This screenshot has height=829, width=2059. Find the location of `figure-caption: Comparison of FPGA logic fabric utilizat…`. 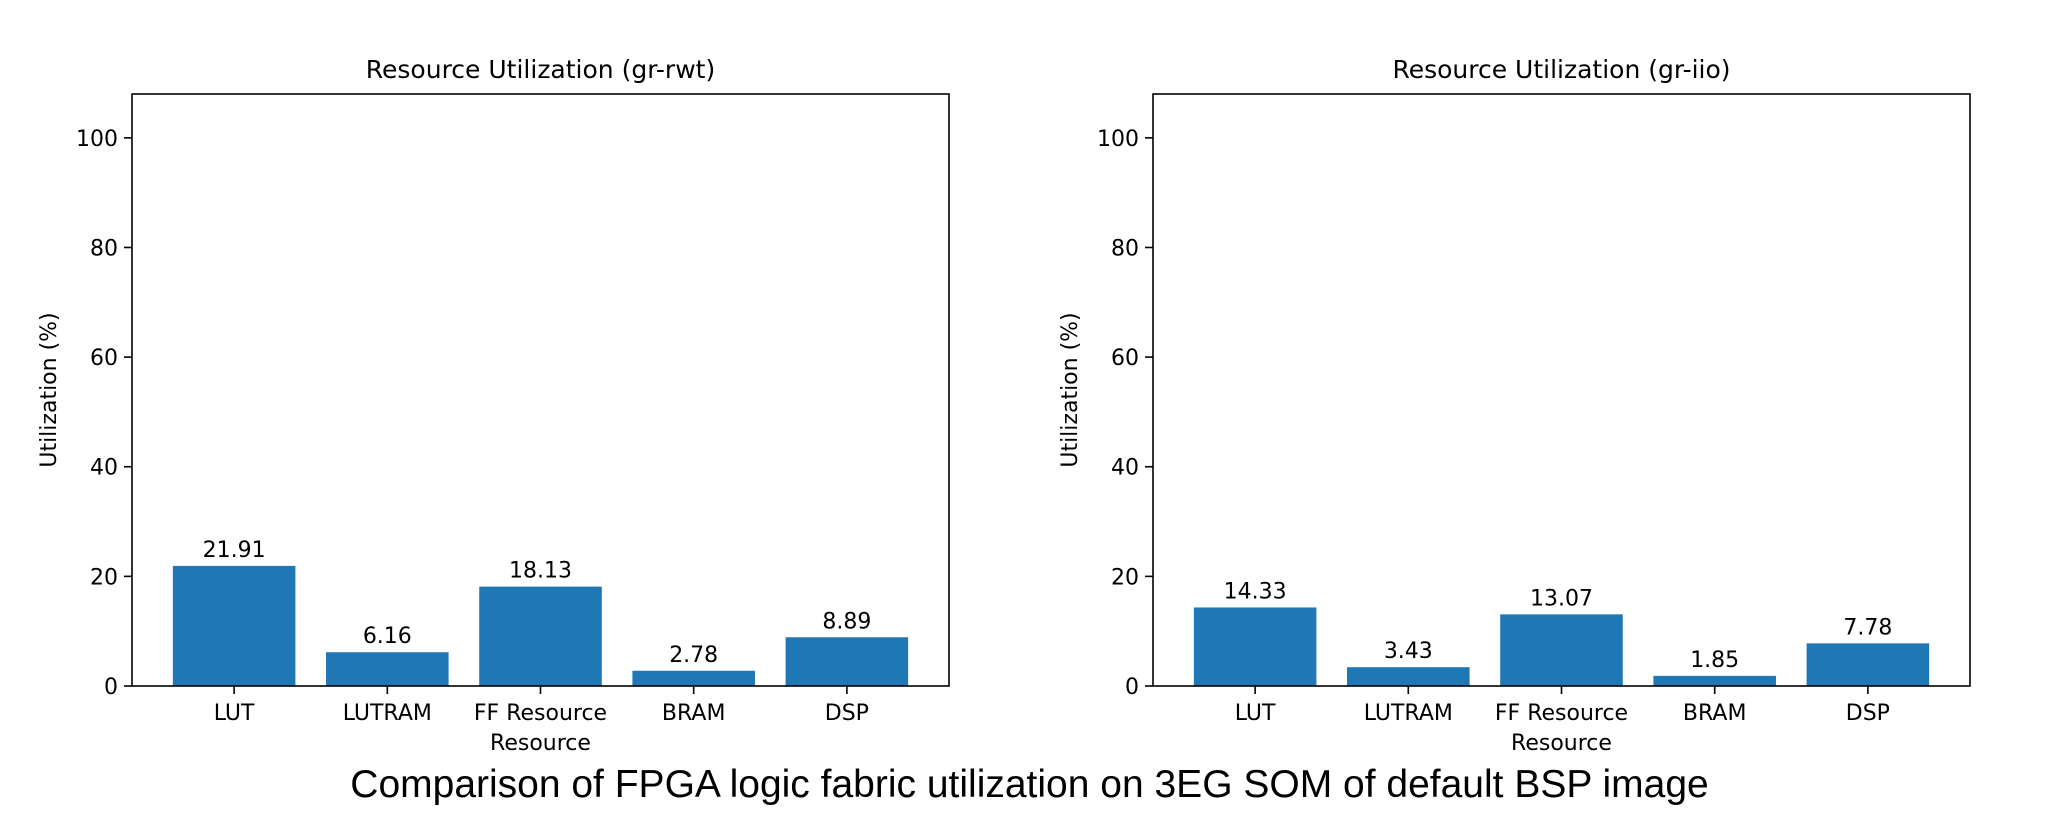

figure-caption: Comparison of FPGA logic fabric utilizat… is located at coordinates (1029, 784).